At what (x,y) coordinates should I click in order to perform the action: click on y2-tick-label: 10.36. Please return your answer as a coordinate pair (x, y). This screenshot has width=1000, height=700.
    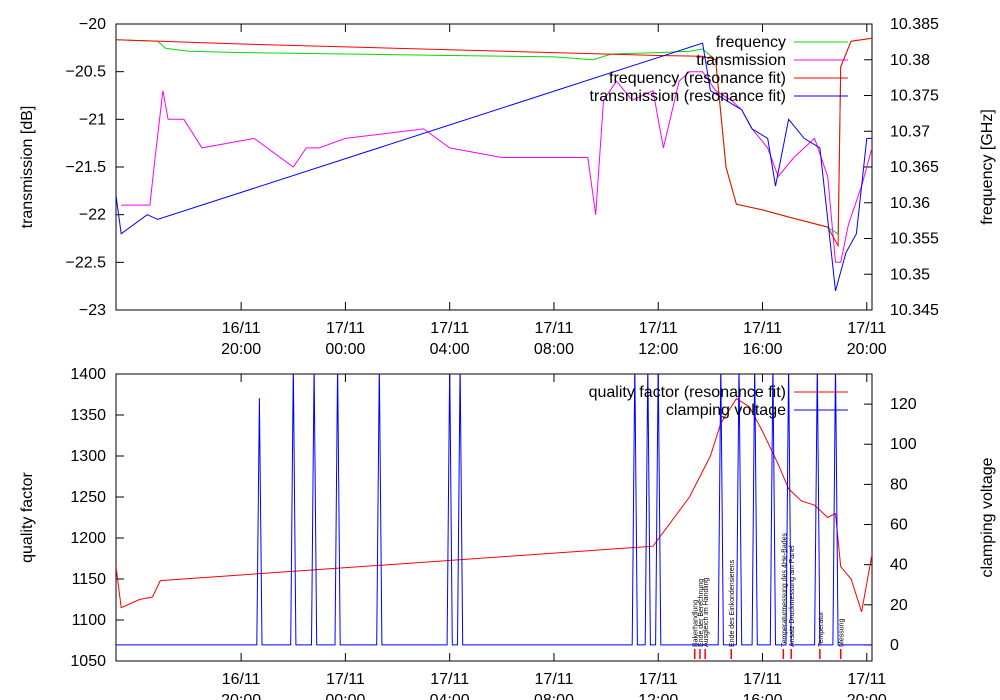
    Looking at the image, I should click on (910, 203).